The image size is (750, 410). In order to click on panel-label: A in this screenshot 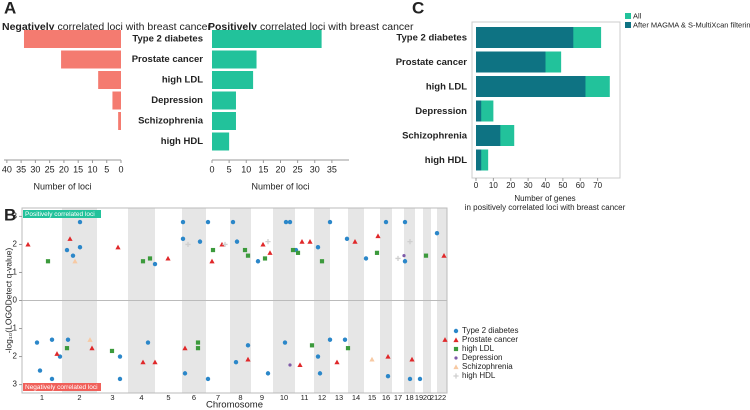, I will do `click(10, 8)`.